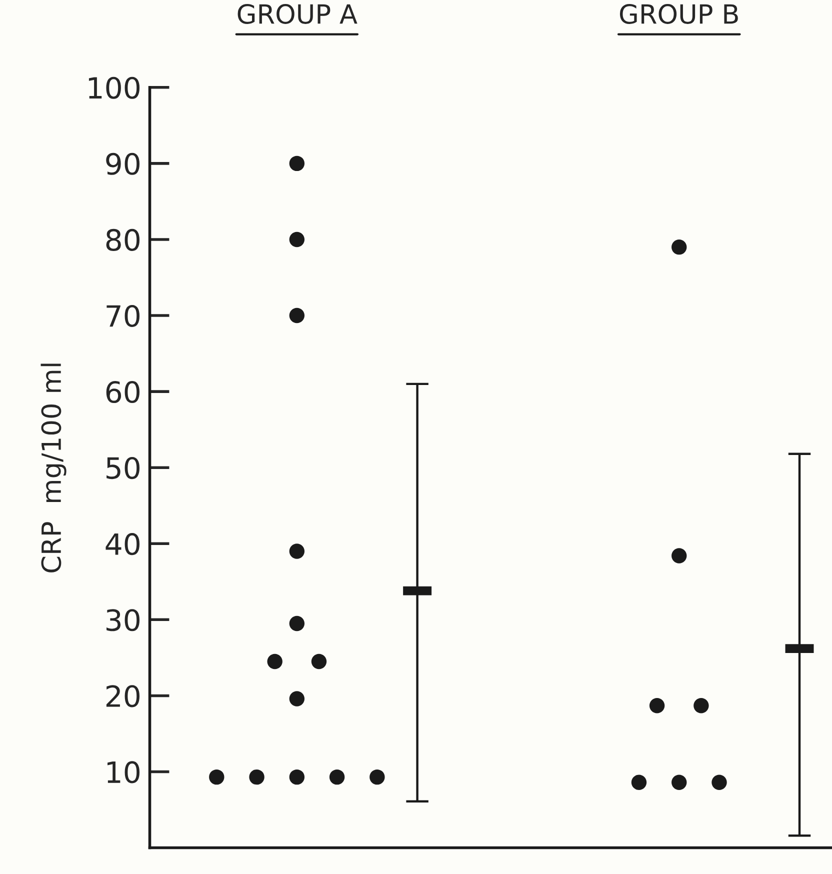  What do you see at coordinates (123, 696) in the screenshot?
I see `y-tick-label: 20` at bounding box center [123, 696].